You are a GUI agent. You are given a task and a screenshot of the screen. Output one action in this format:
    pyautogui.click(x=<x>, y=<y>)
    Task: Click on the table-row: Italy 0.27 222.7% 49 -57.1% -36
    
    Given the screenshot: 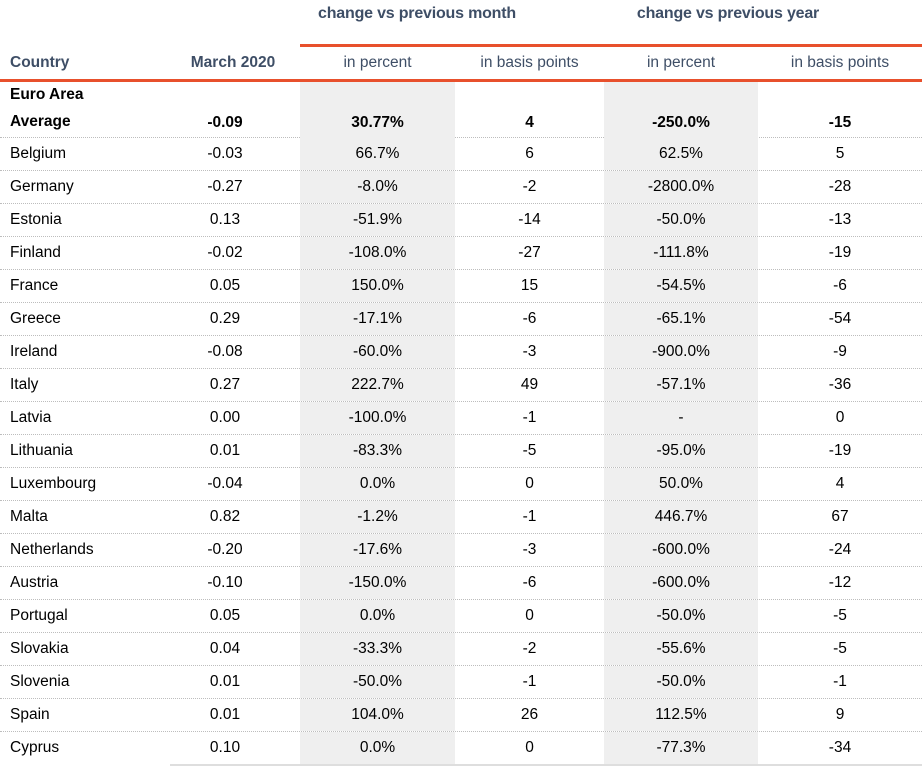 What is the action you would take?
    pyautogui.click(x=461, y=384)
    